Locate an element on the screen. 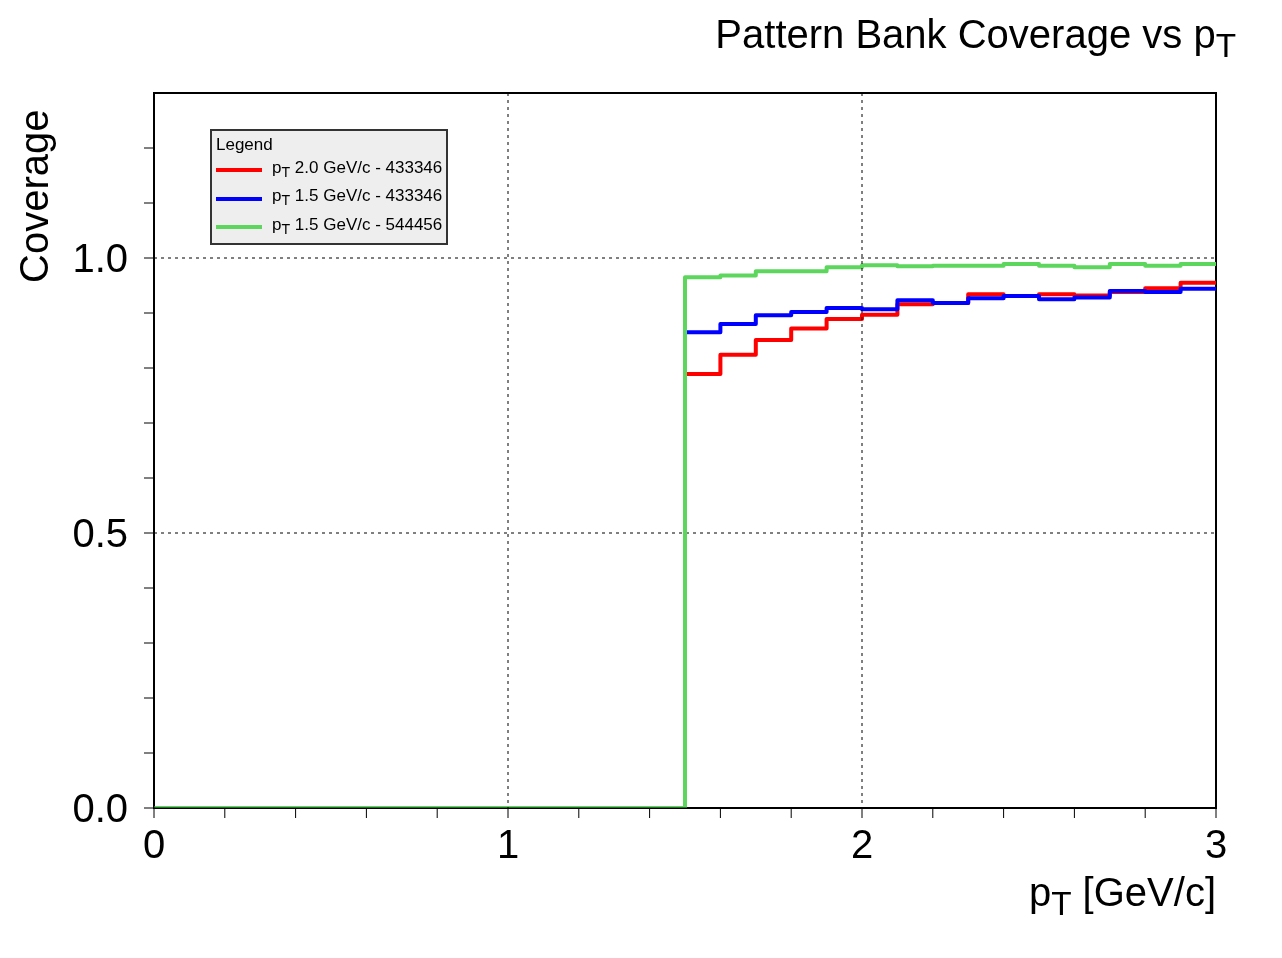 This screenshot has height=958, width=1282. y-tick-label: 1.0 is located at coordinates (100, 258).